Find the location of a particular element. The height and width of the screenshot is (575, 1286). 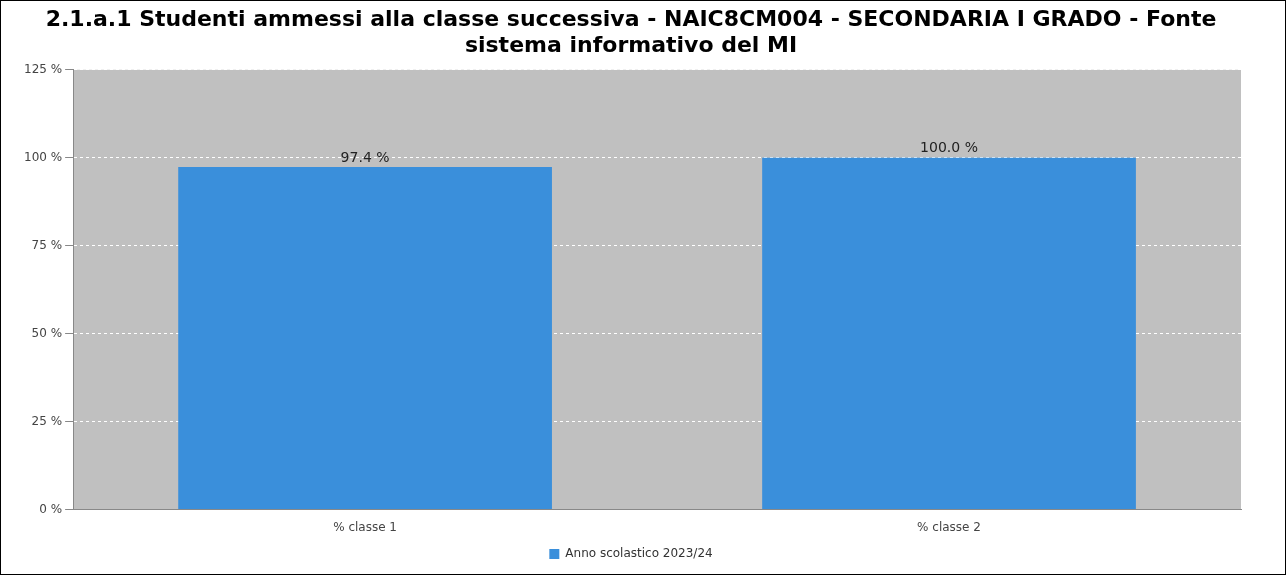

y-tick-label: 125 % is located at coordinates (43, 68).